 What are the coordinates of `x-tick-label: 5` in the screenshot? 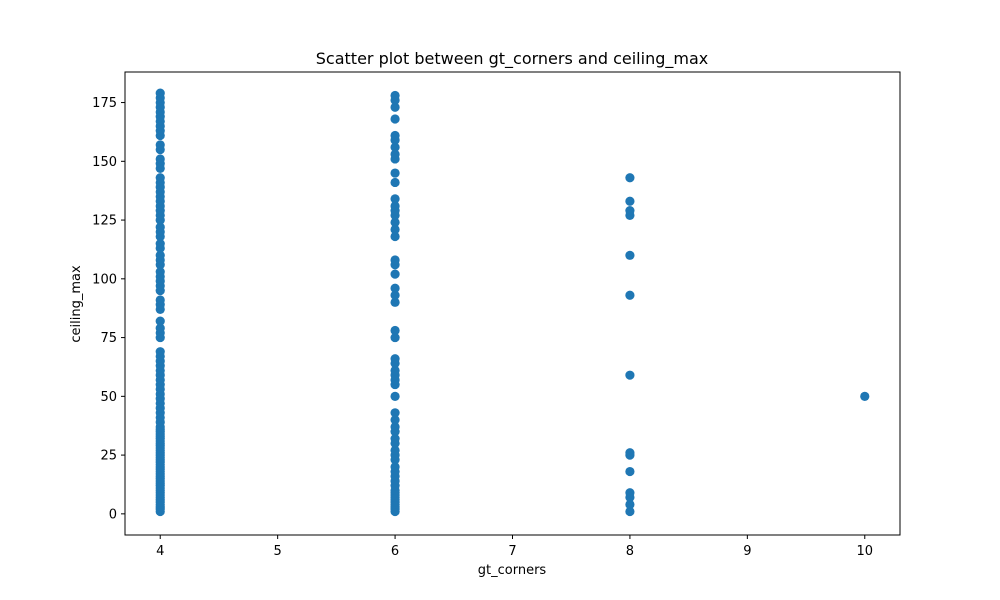 It's located at (278, 551).